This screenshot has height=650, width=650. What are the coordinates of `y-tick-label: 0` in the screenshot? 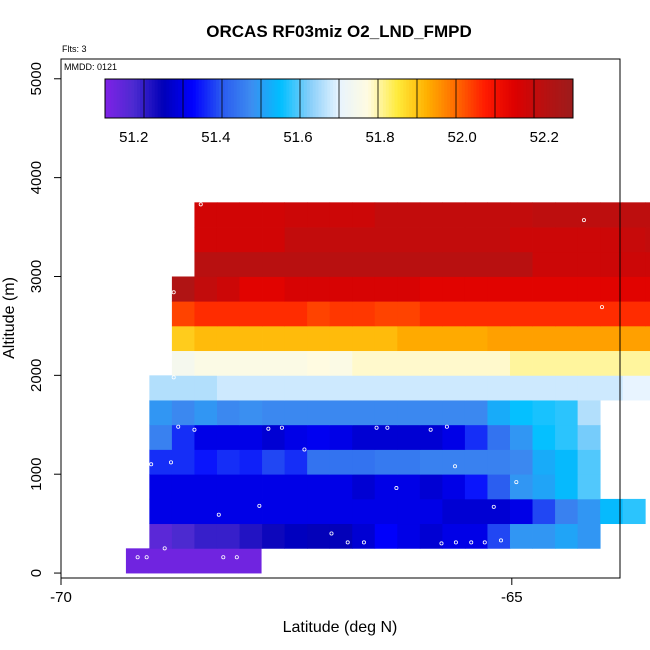 It's located at (36, 573).